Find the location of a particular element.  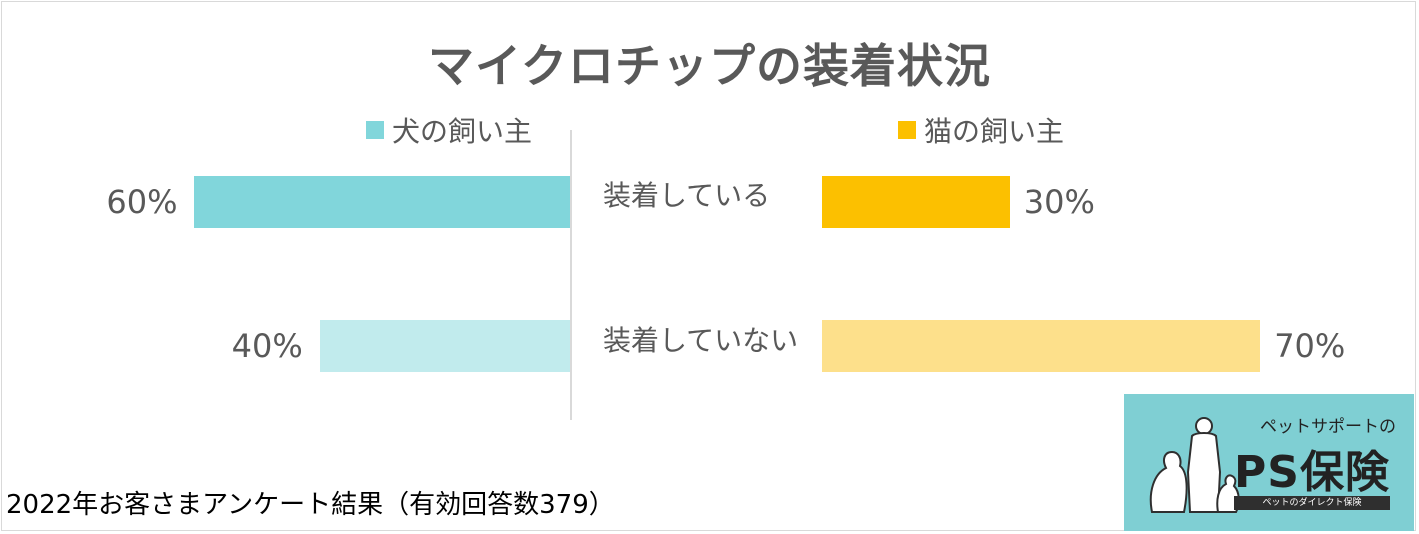

logo-brand: PS保険 is located at coordinates (1312, 472).